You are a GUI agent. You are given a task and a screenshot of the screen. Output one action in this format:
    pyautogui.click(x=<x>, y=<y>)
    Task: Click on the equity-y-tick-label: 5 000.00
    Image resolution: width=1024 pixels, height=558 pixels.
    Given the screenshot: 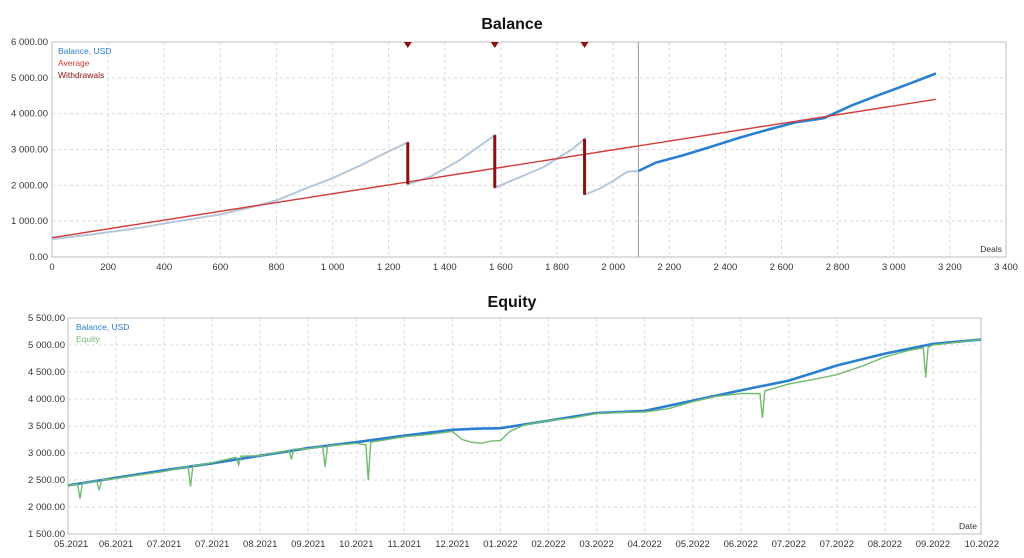 What is the action you would take?
    pyautogui.click(x=46, y=345)
    